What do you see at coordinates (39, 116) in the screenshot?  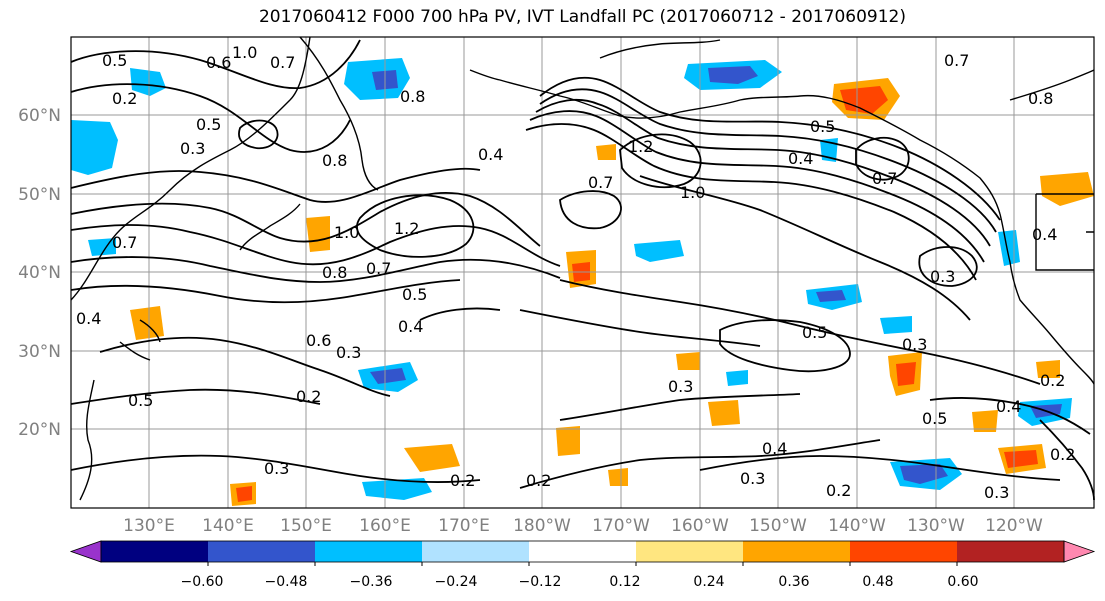 I see `lat-label-60n: 60°N` at bounding box center [39, 116].